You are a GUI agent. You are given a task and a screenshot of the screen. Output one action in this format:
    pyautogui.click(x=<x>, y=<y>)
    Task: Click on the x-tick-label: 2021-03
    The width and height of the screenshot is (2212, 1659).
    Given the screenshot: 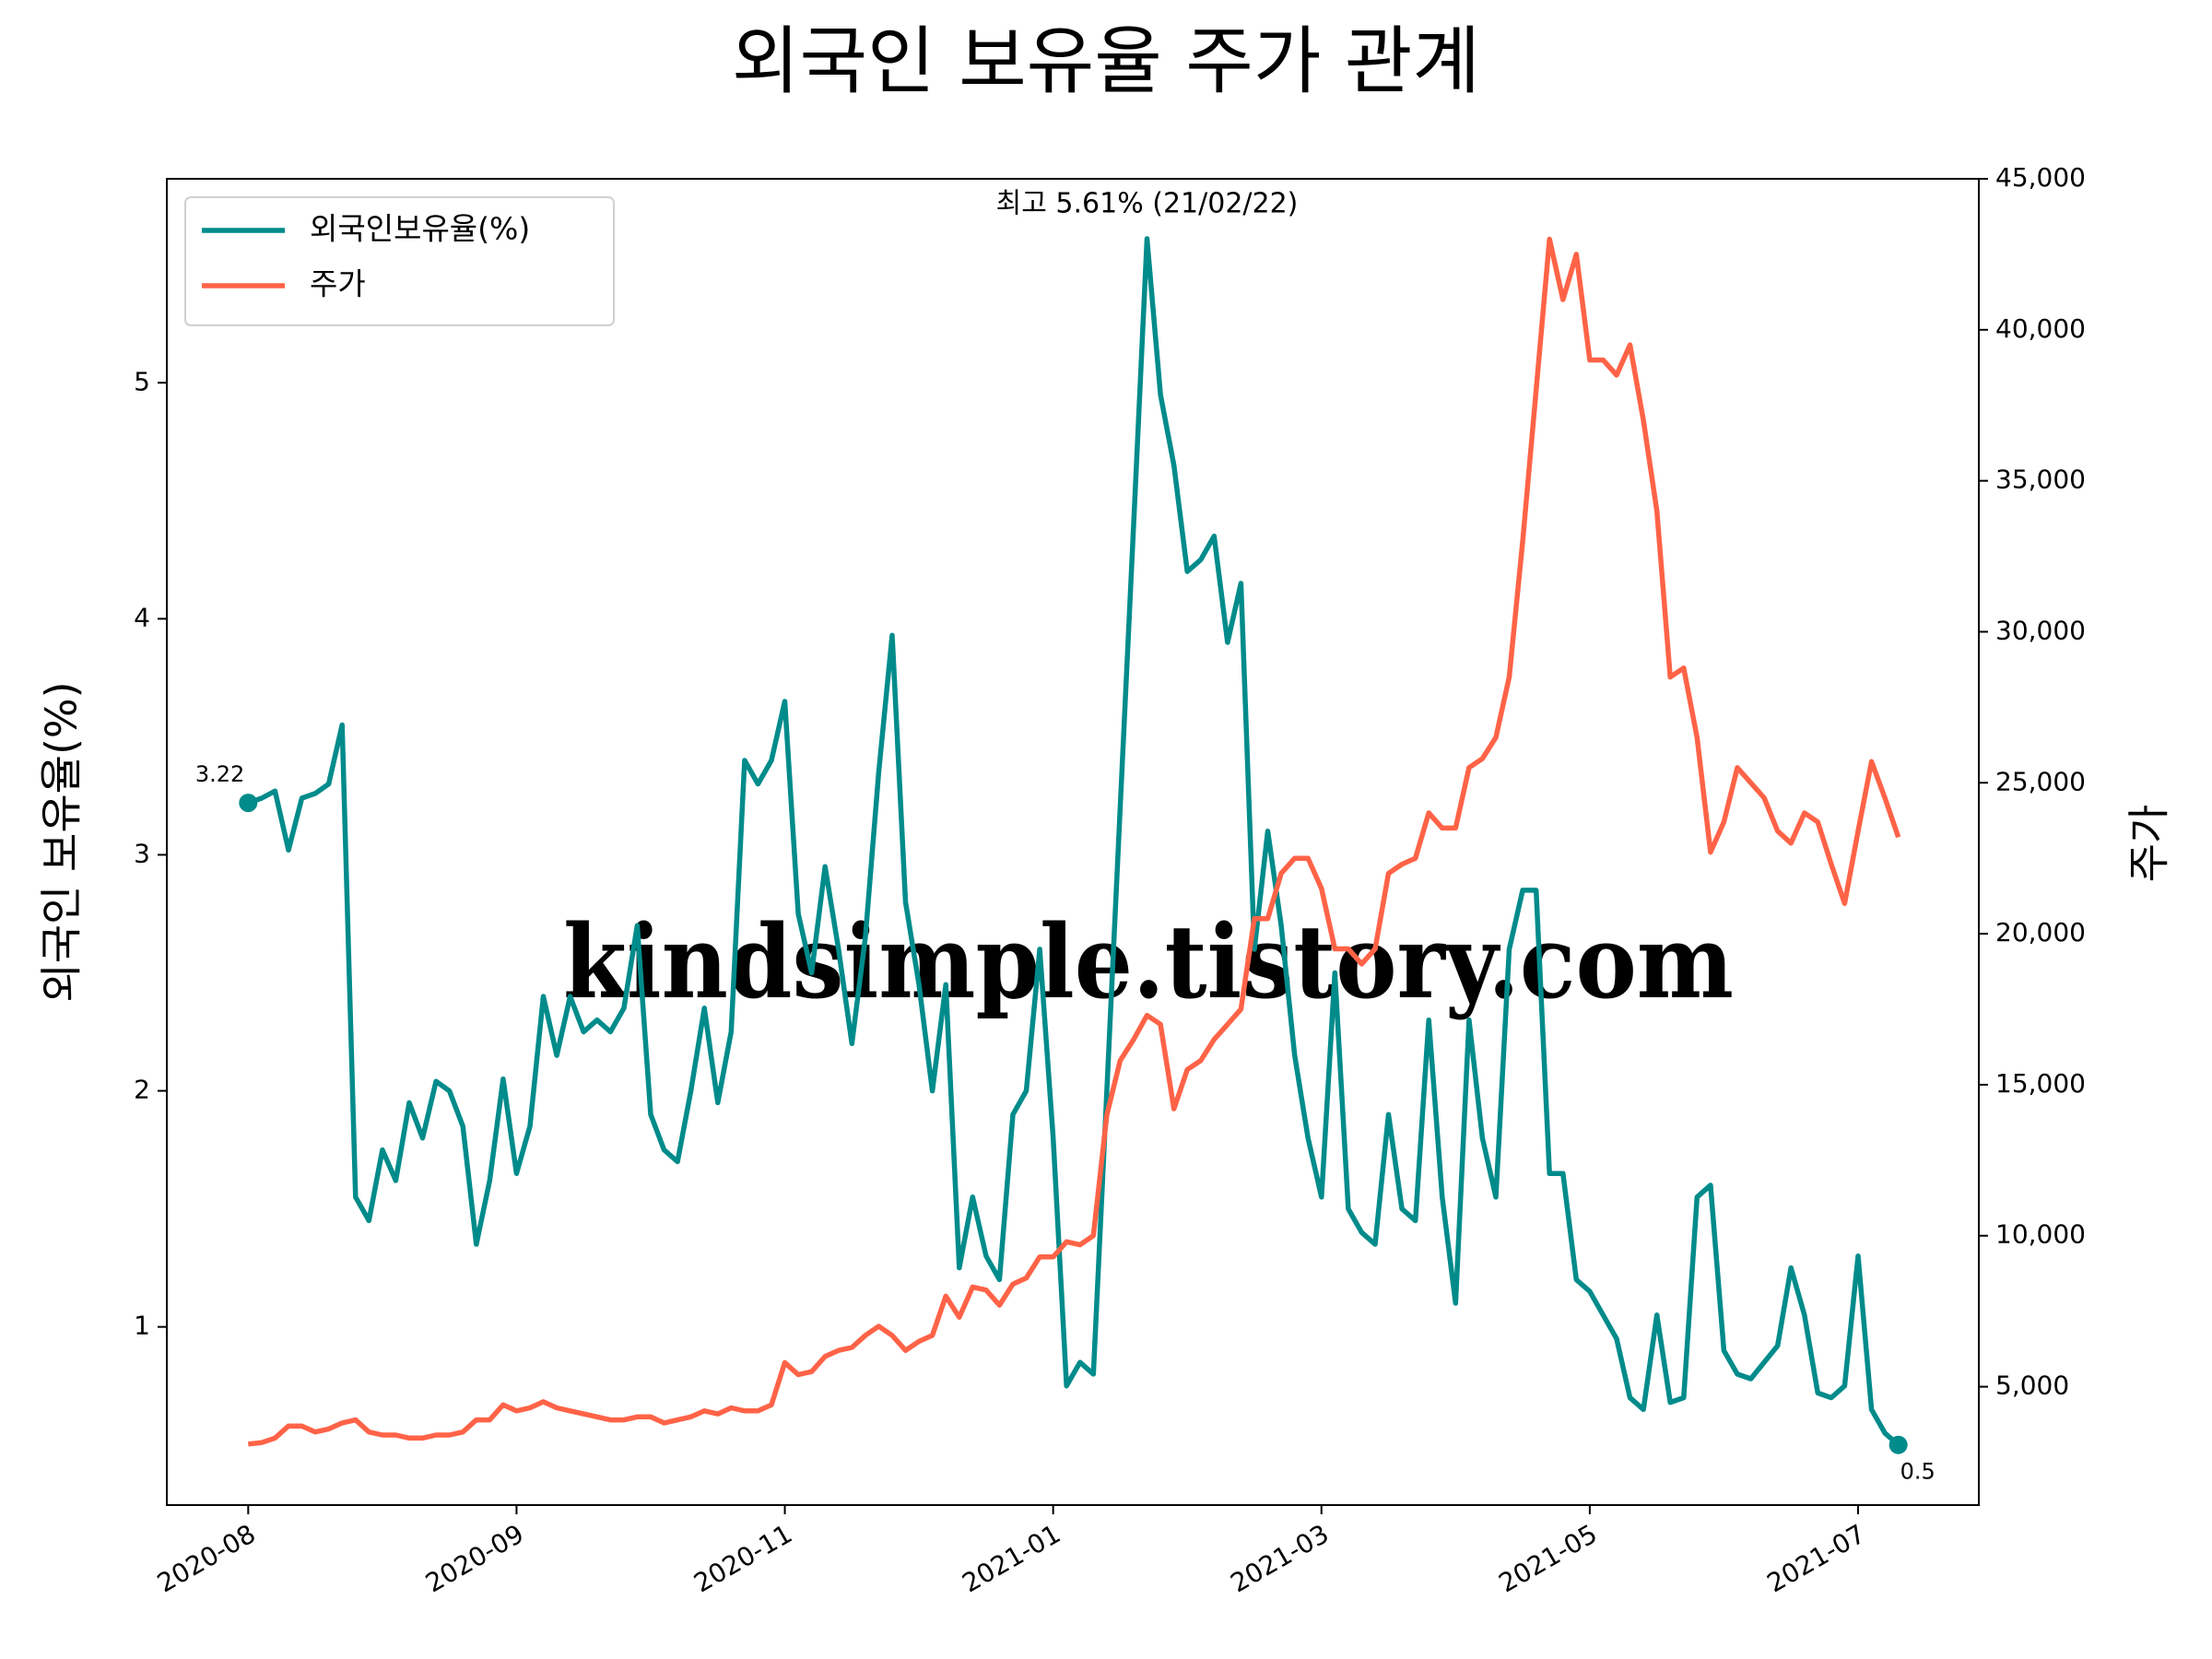 What is the action you would take?
    pyautogui.click(x=1279, y=1558)
    